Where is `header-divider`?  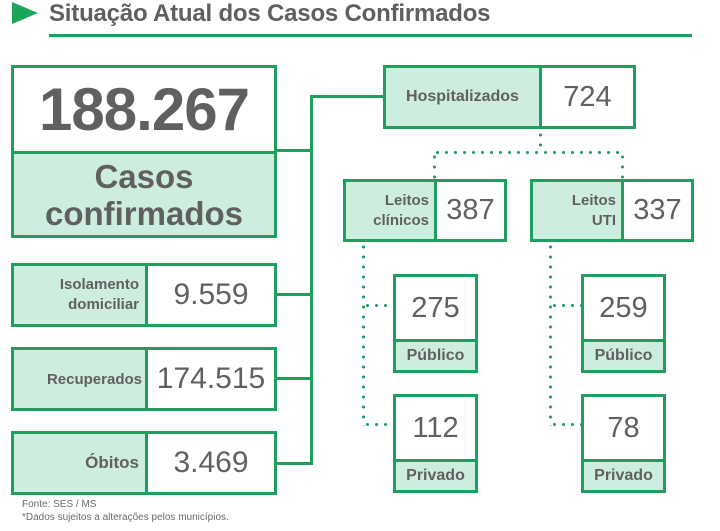
header-divider is located at coordinates (370, 35).